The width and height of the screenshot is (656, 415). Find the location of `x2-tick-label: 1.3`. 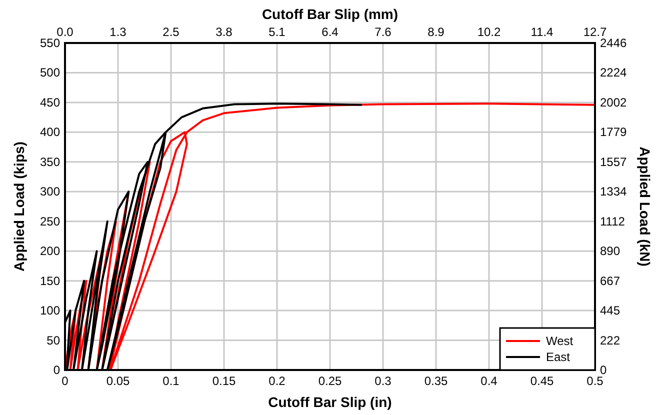

x2-tick-label: 1.3 is located at coordinates (118, 32).